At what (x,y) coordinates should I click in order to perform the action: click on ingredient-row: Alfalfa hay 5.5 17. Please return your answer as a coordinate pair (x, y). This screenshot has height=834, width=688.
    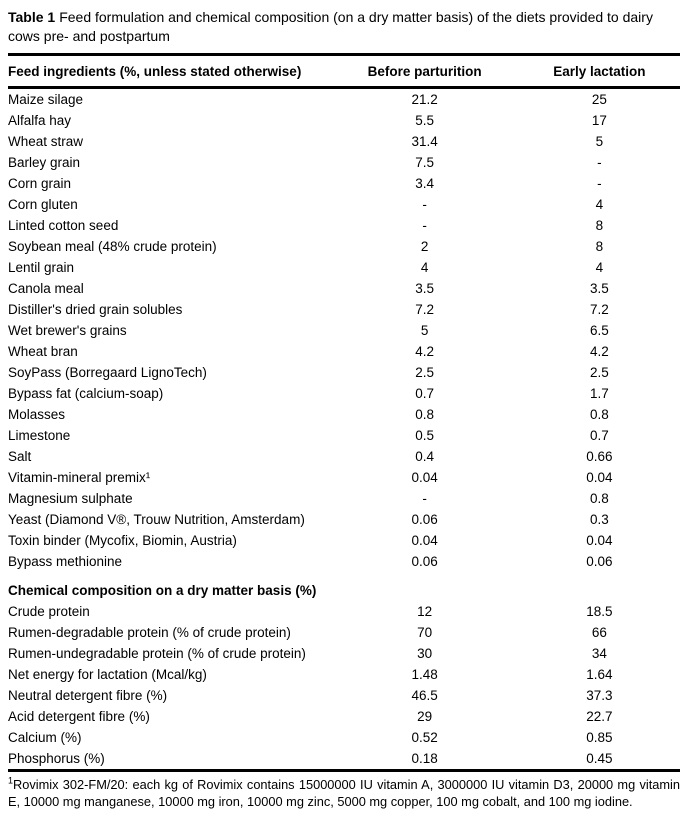
    Looking at the image, I should click on (344, 120).